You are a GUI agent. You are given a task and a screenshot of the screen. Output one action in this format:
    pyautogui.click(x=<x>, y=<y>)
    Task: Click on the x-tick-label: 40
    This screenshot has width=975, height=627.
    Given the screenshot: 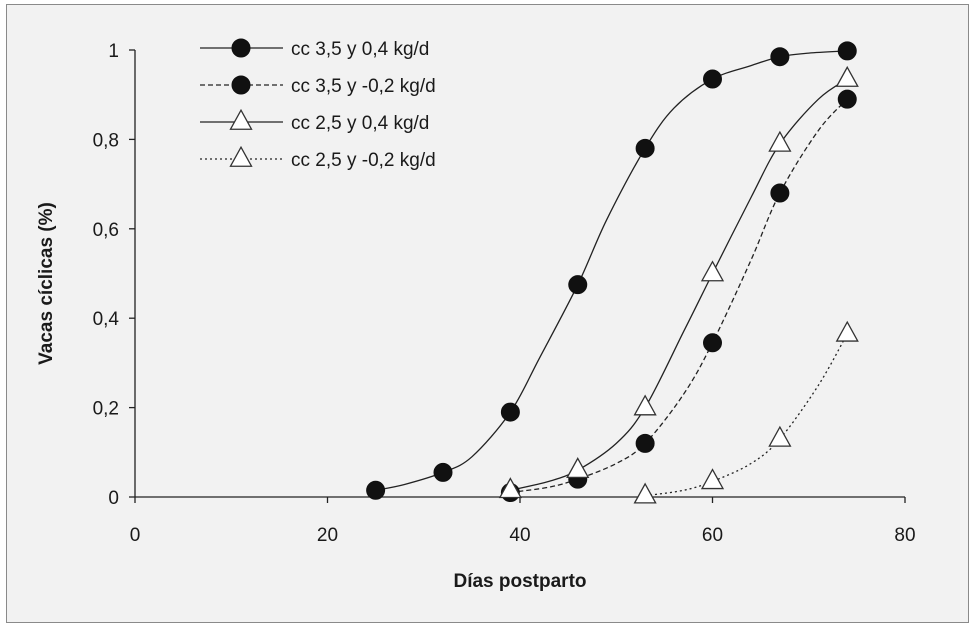 What is the action you would take?
    pyautogui.click(x=519, y=535)
    